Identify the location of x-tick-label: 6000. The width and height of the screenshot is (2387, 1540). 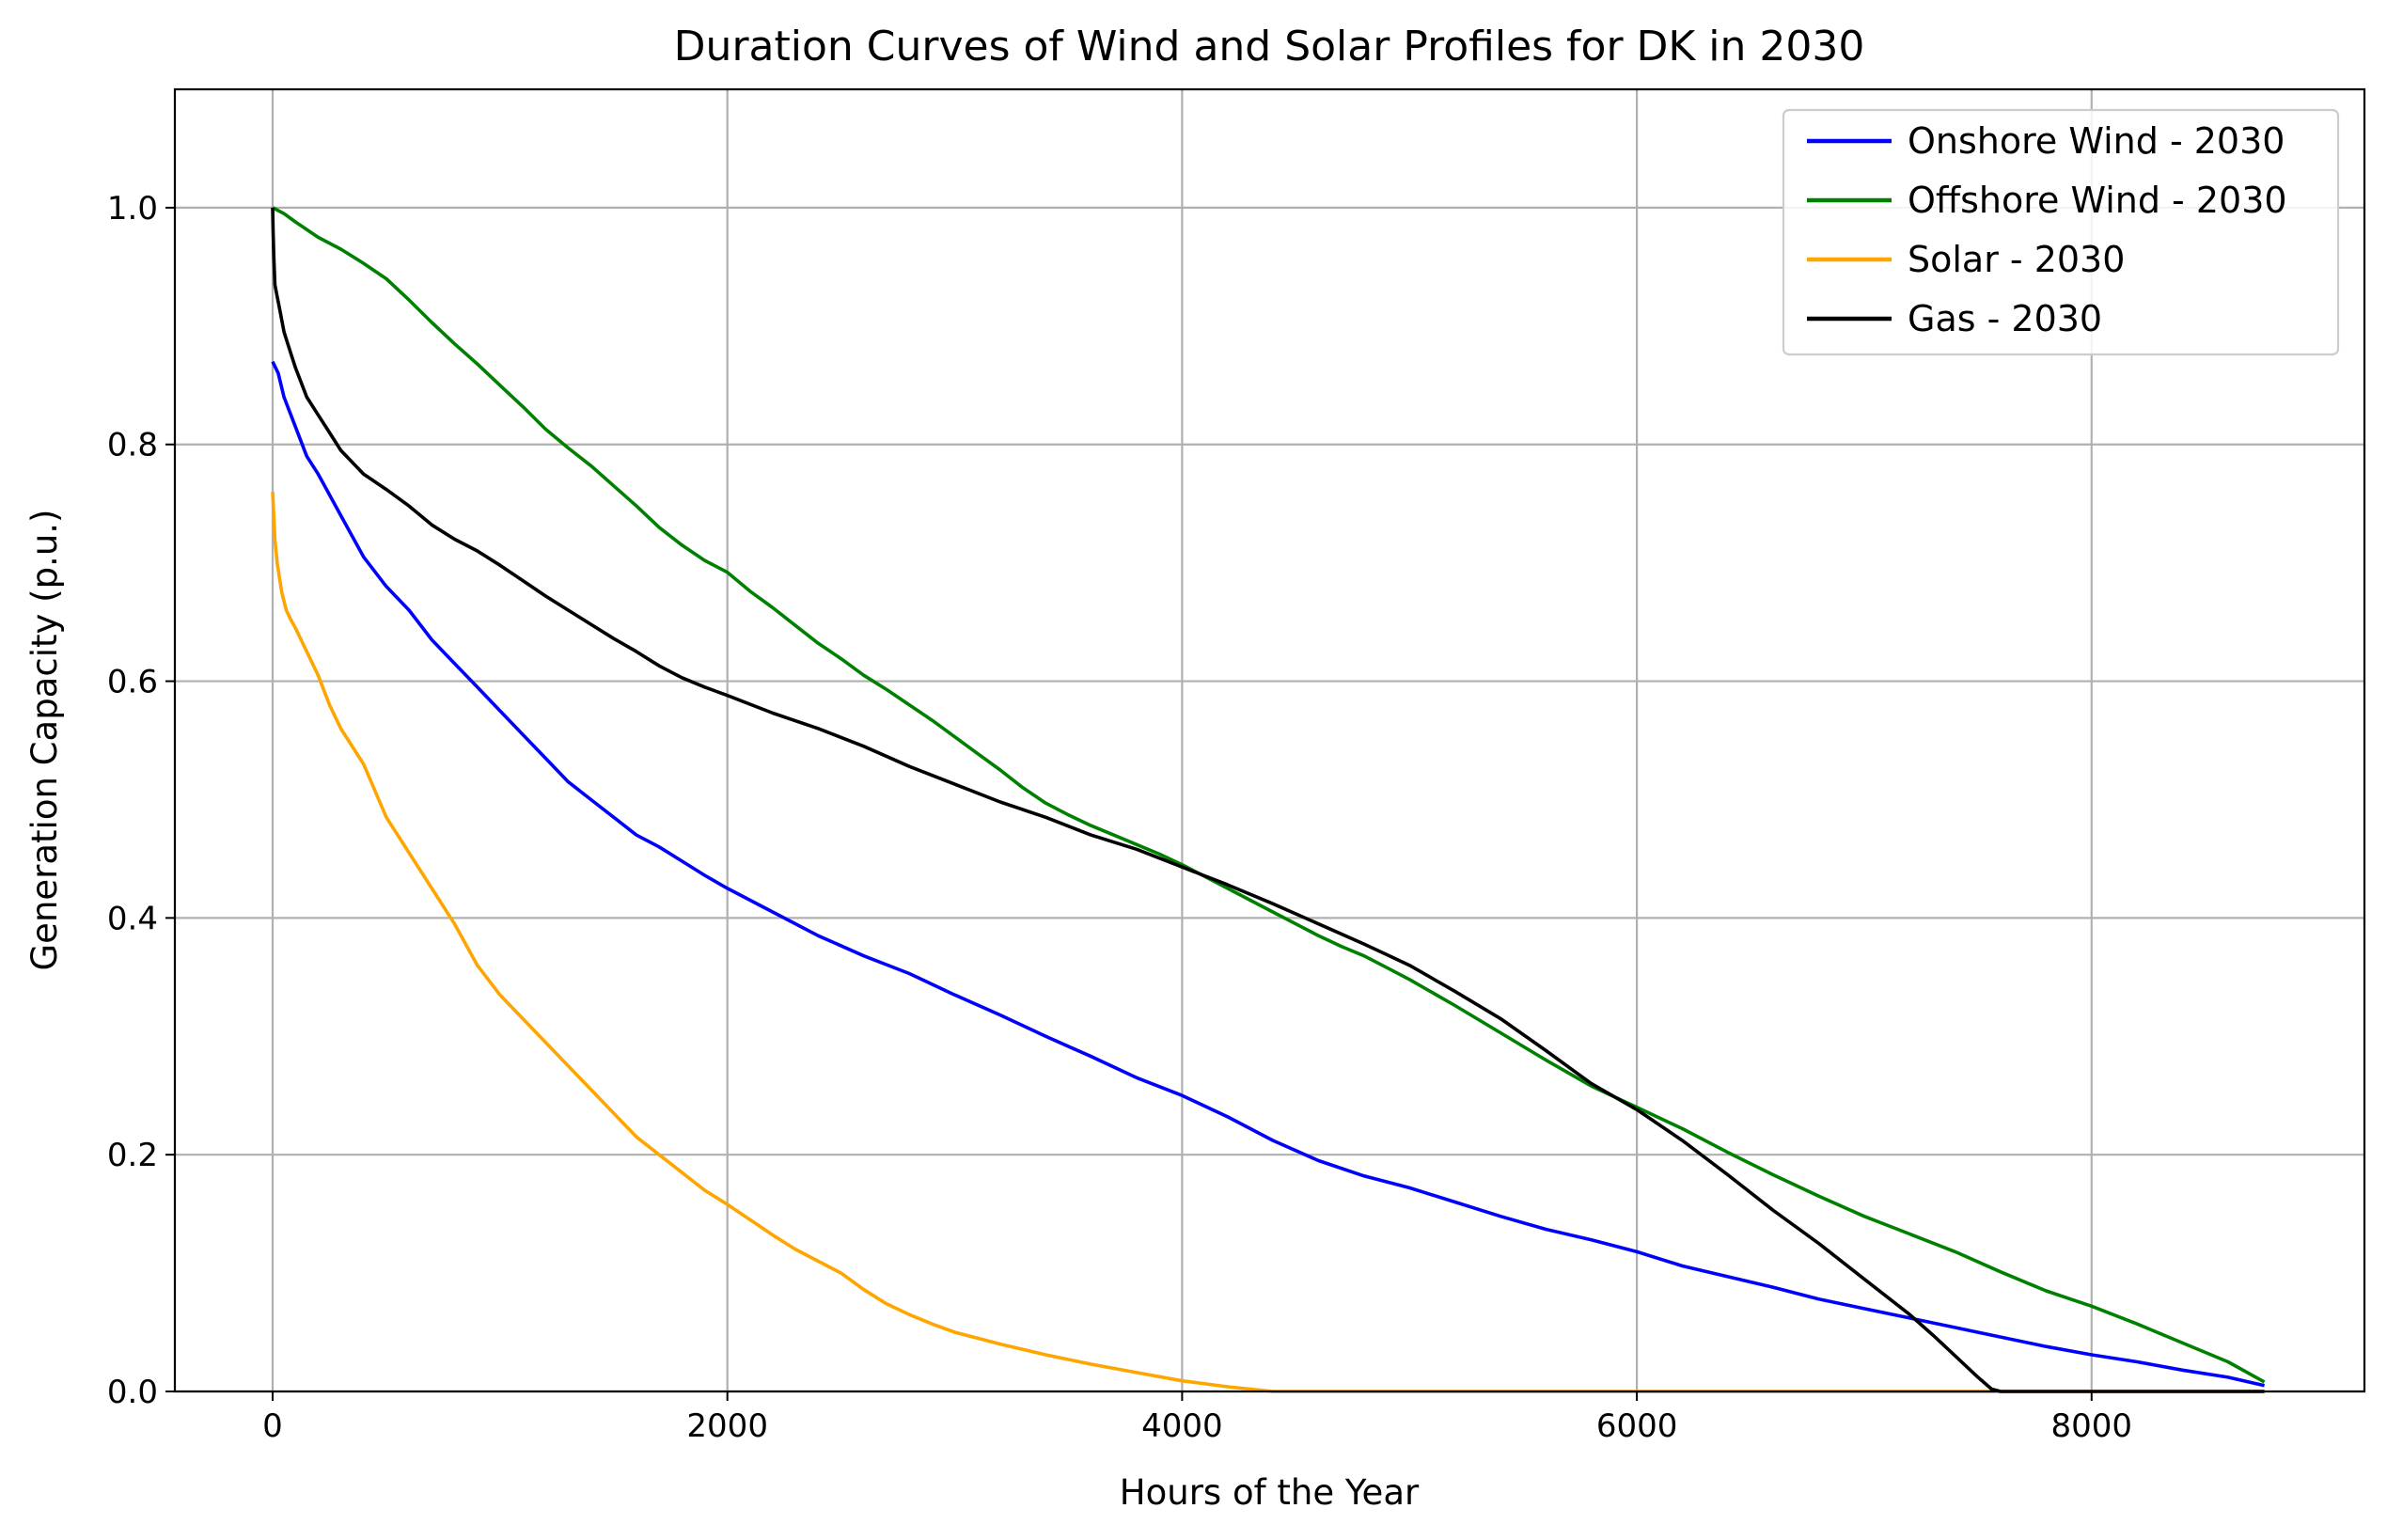
(1637, 1426).